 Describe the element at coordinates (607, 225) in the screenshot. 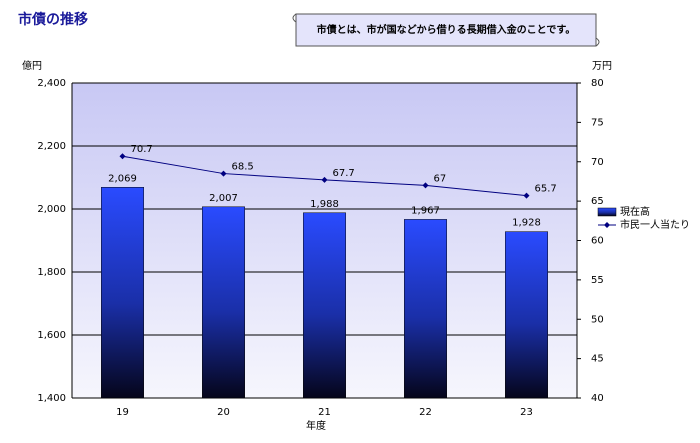

I see `legend-marker` at that location.